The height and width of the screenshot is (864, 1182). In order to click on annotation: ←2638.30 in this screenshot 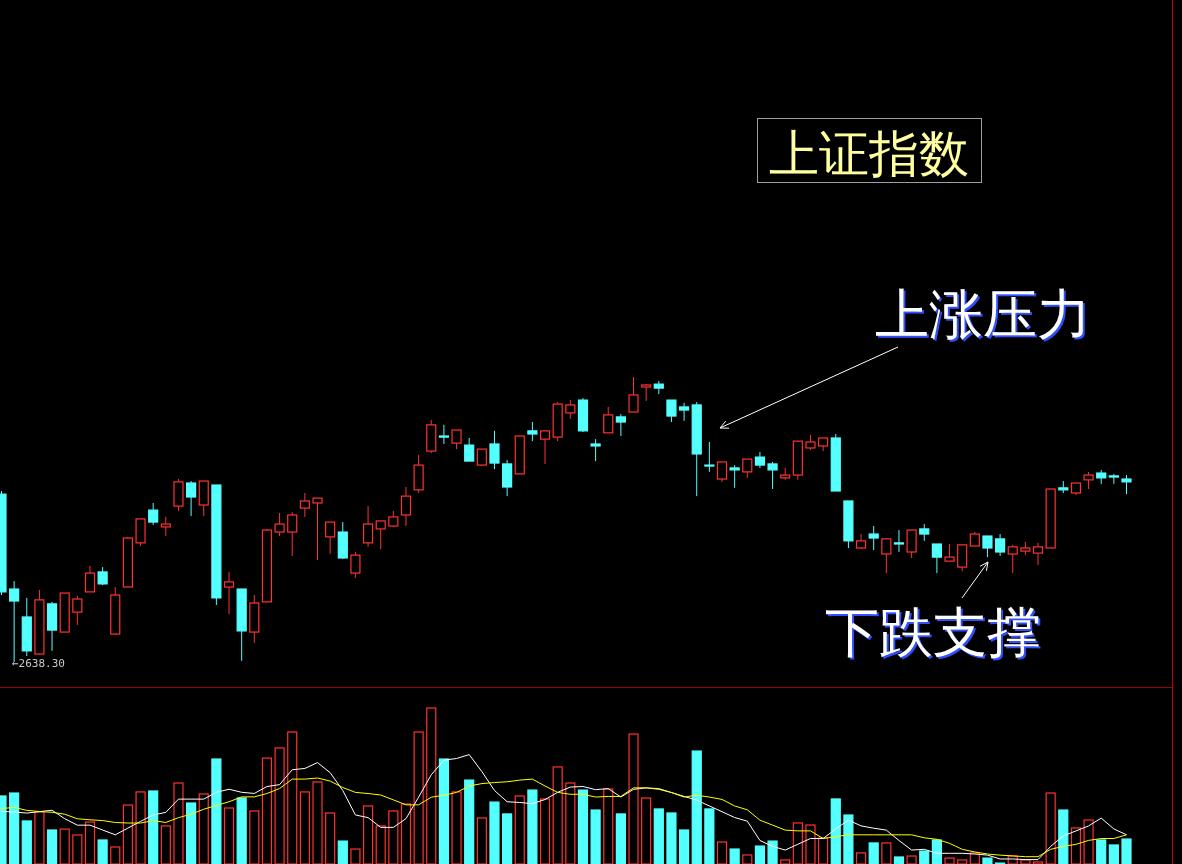, I will do `click(38, 663)`.